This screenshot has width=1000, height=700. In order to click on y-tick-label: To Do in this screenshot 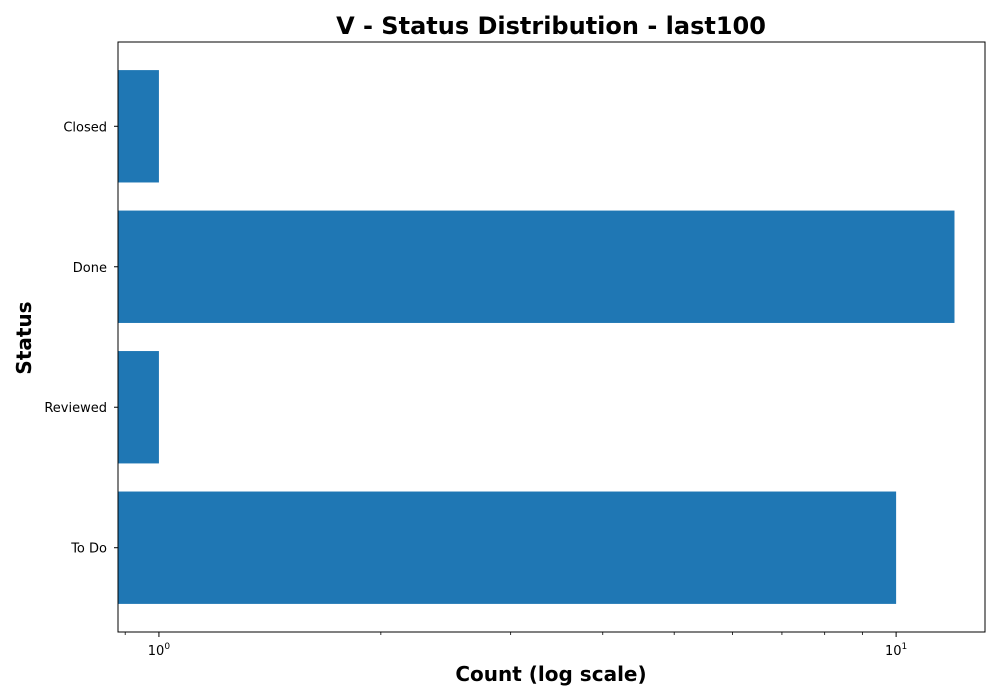, I will do `click(88, 549)`.